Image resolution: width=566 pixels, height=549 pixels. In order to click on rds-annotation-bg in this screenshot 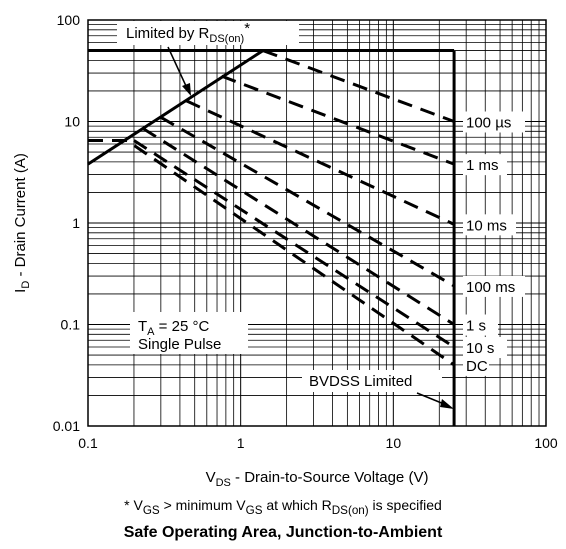, I will do `click(208, 33)`.